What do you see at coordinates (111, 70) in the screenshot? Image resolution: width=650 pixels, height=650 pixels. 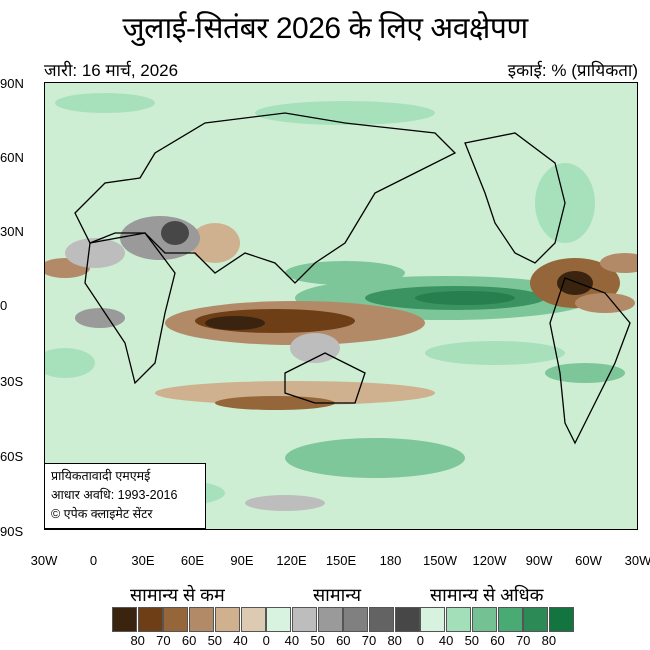 I see `issued-date: जारी: 16 मार्च, 2026` at bounding box center [111, 70].